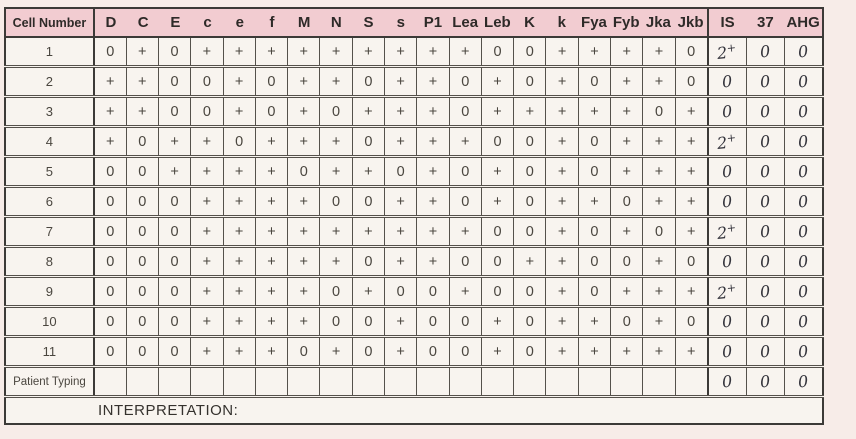 The height and width of the screenshot is (439, 856). What do you see at coordinates (433, 382) in the screenshot?
I see `antigen-cell-P1` at bounding box center [433, 382].